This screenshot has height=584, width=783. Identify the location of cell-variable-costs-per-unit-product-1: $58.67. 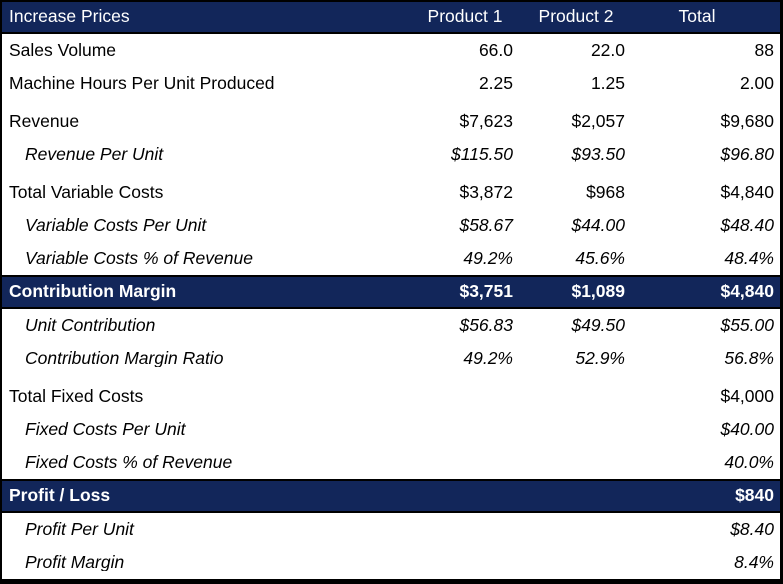
(486, 225).